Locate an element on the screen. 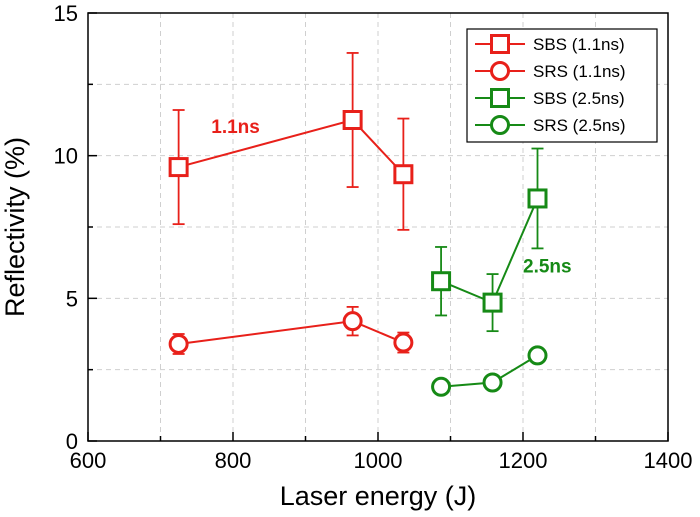 This screenshot has width=700, height=517. legend-label: SBS (2.5ns) is located at coordinates (579, 98).